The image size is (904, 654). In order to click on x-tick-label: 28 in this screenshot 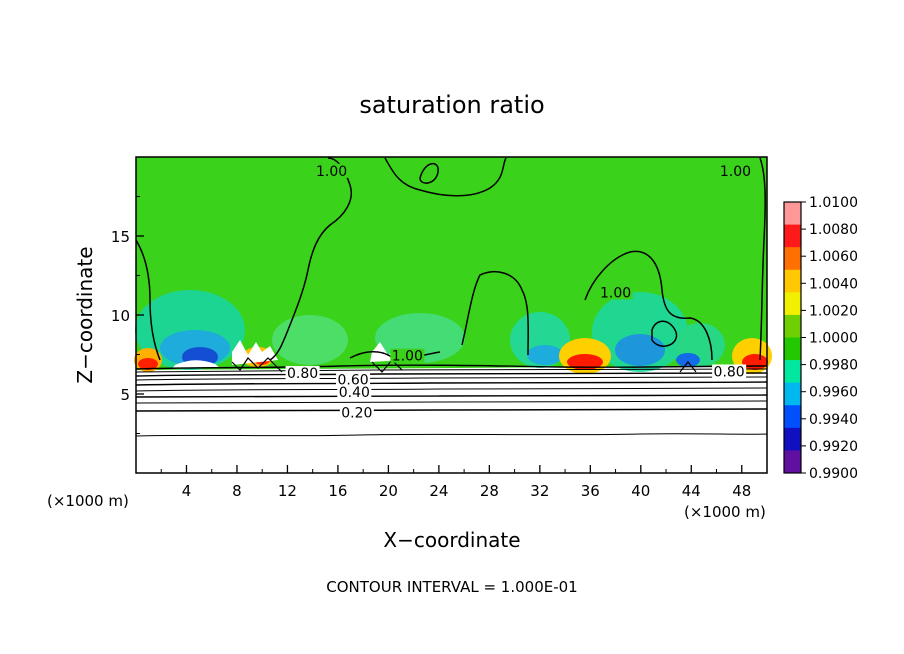, I will do `click(489, 491)`.